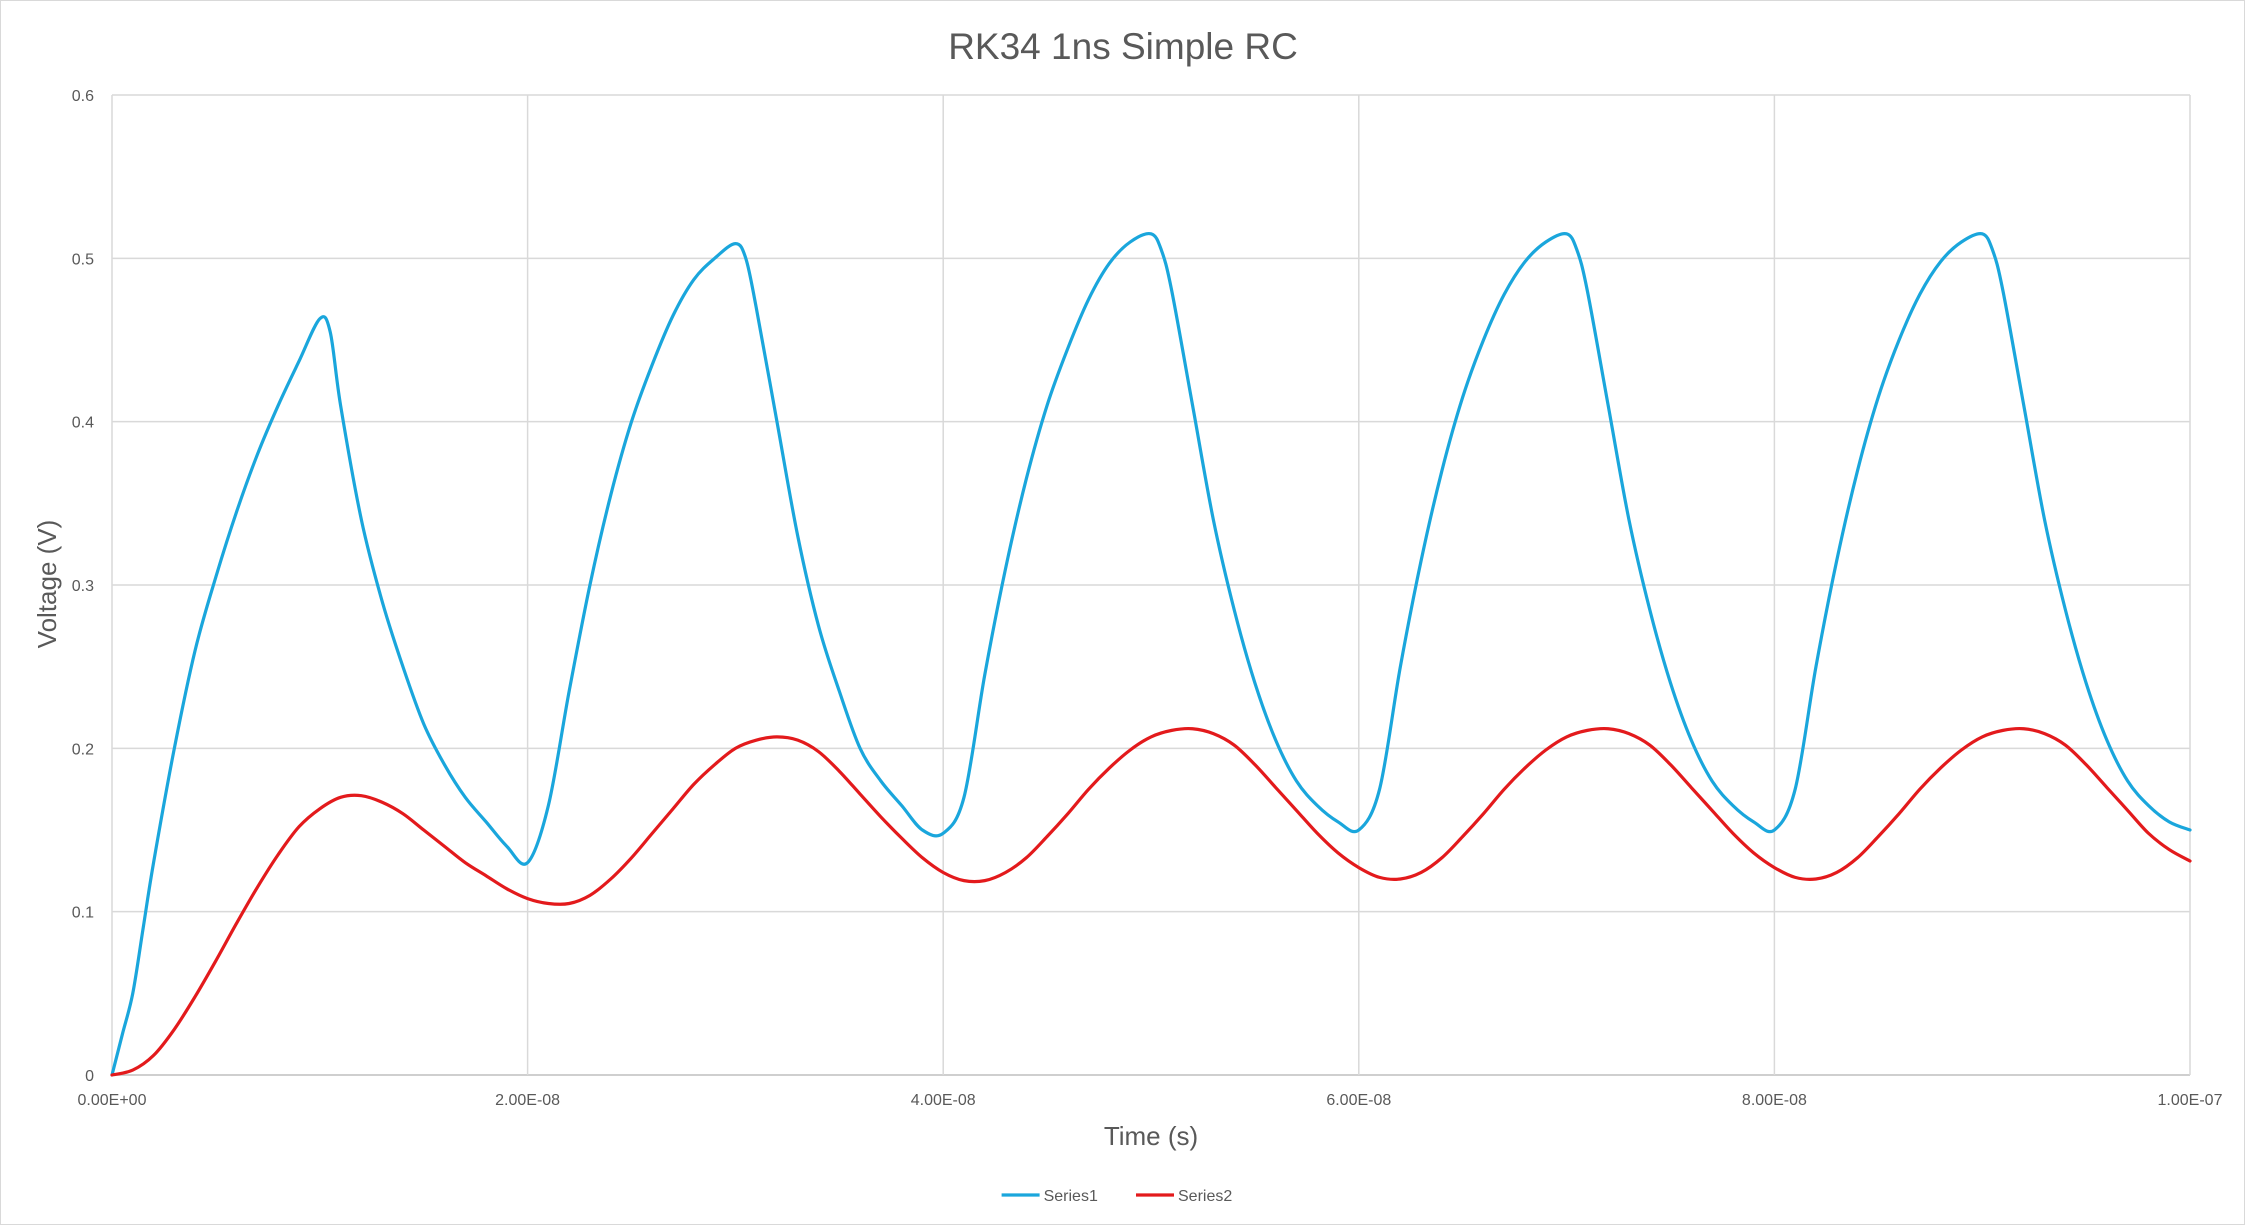 The image size is (2245, 1226). I want to click on x-tick-label: 0.00E+00, so click(112, 1100).